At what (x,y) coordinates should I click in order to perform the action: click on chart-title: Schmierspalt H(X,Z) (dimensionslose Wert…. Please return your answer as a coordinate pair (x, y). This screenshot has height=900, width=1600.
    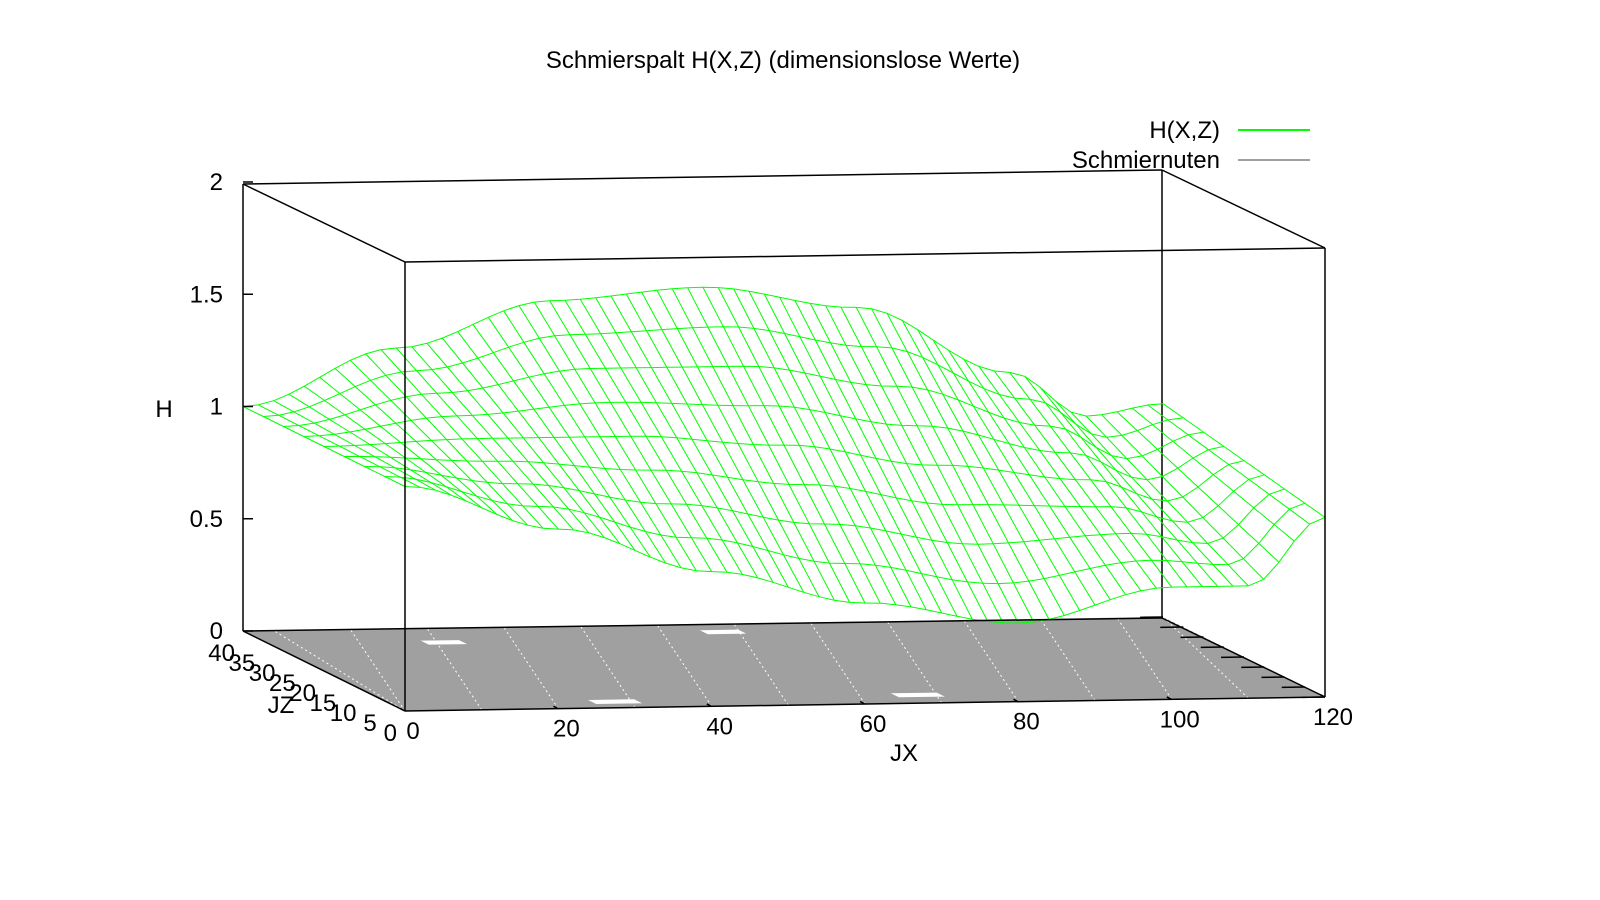
    Looking at the image, I should click on (783, 60).